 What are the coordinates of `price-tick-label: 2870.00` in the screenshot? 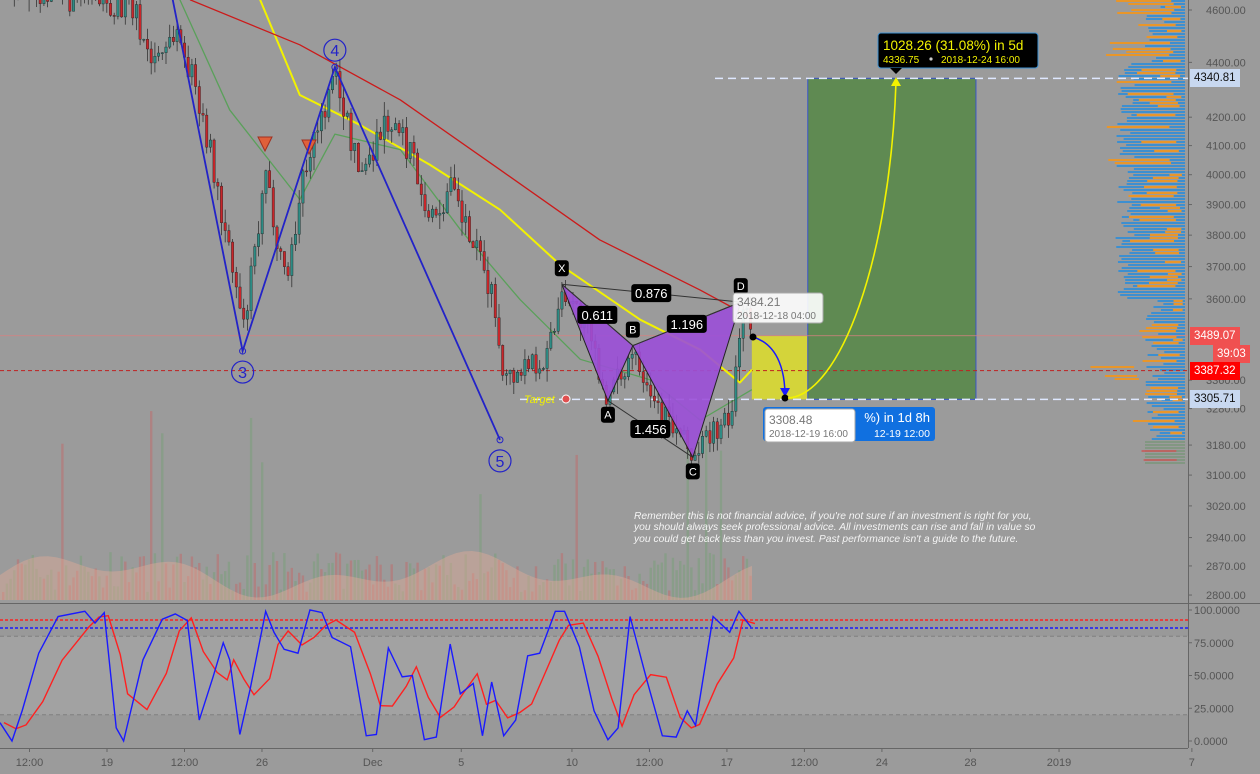 It's located at (1226, 567).